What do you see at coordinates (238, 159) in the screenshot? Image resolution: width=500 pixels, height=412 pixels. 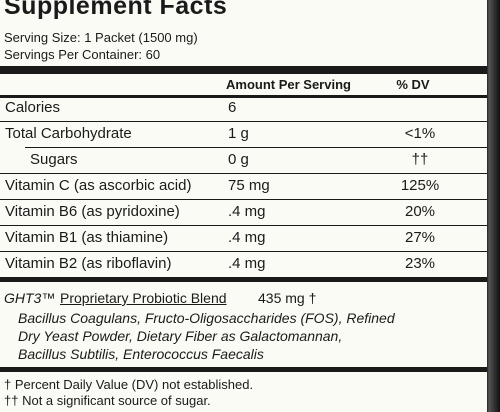 I see `amount: 0 g` at bounding box center [238, 159].